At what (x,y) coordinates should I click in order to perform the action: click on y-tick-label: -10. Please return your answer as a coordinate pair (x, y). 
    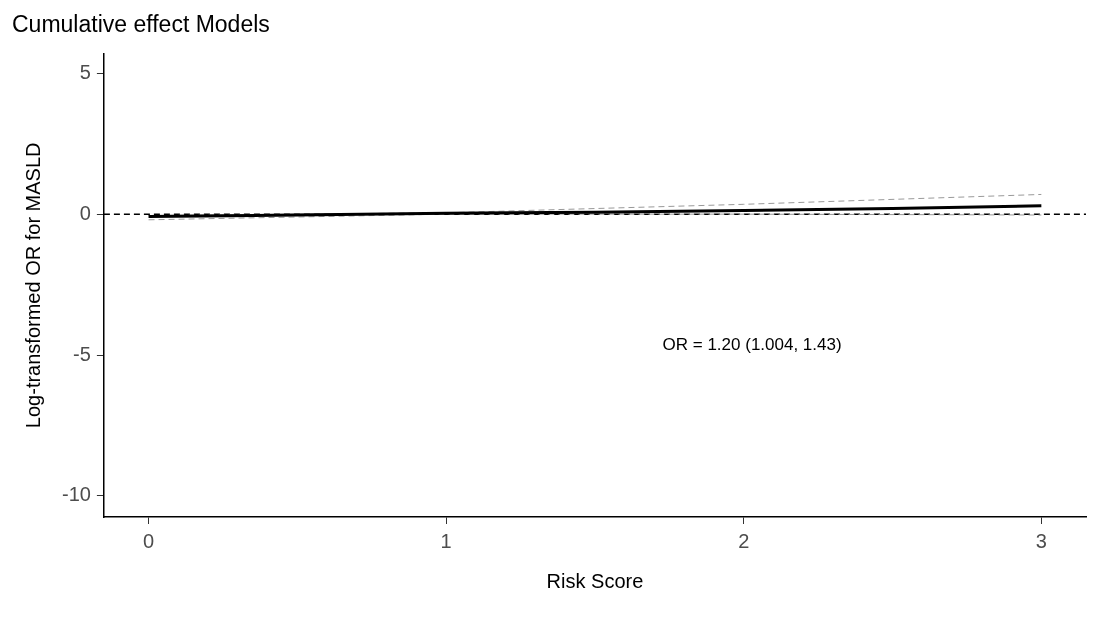
    Looking at the image, I should click on (76, 494).